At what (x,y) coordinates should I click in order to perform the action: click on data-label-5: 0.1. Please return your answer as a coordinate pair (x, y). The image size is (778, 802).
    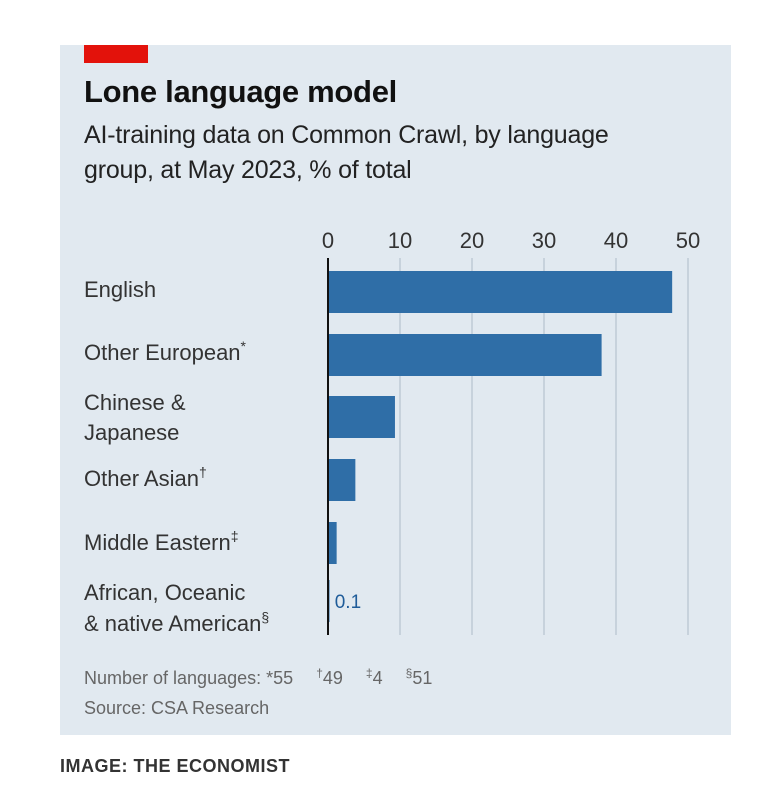
    Looking at the image, I should click on (348, 602).